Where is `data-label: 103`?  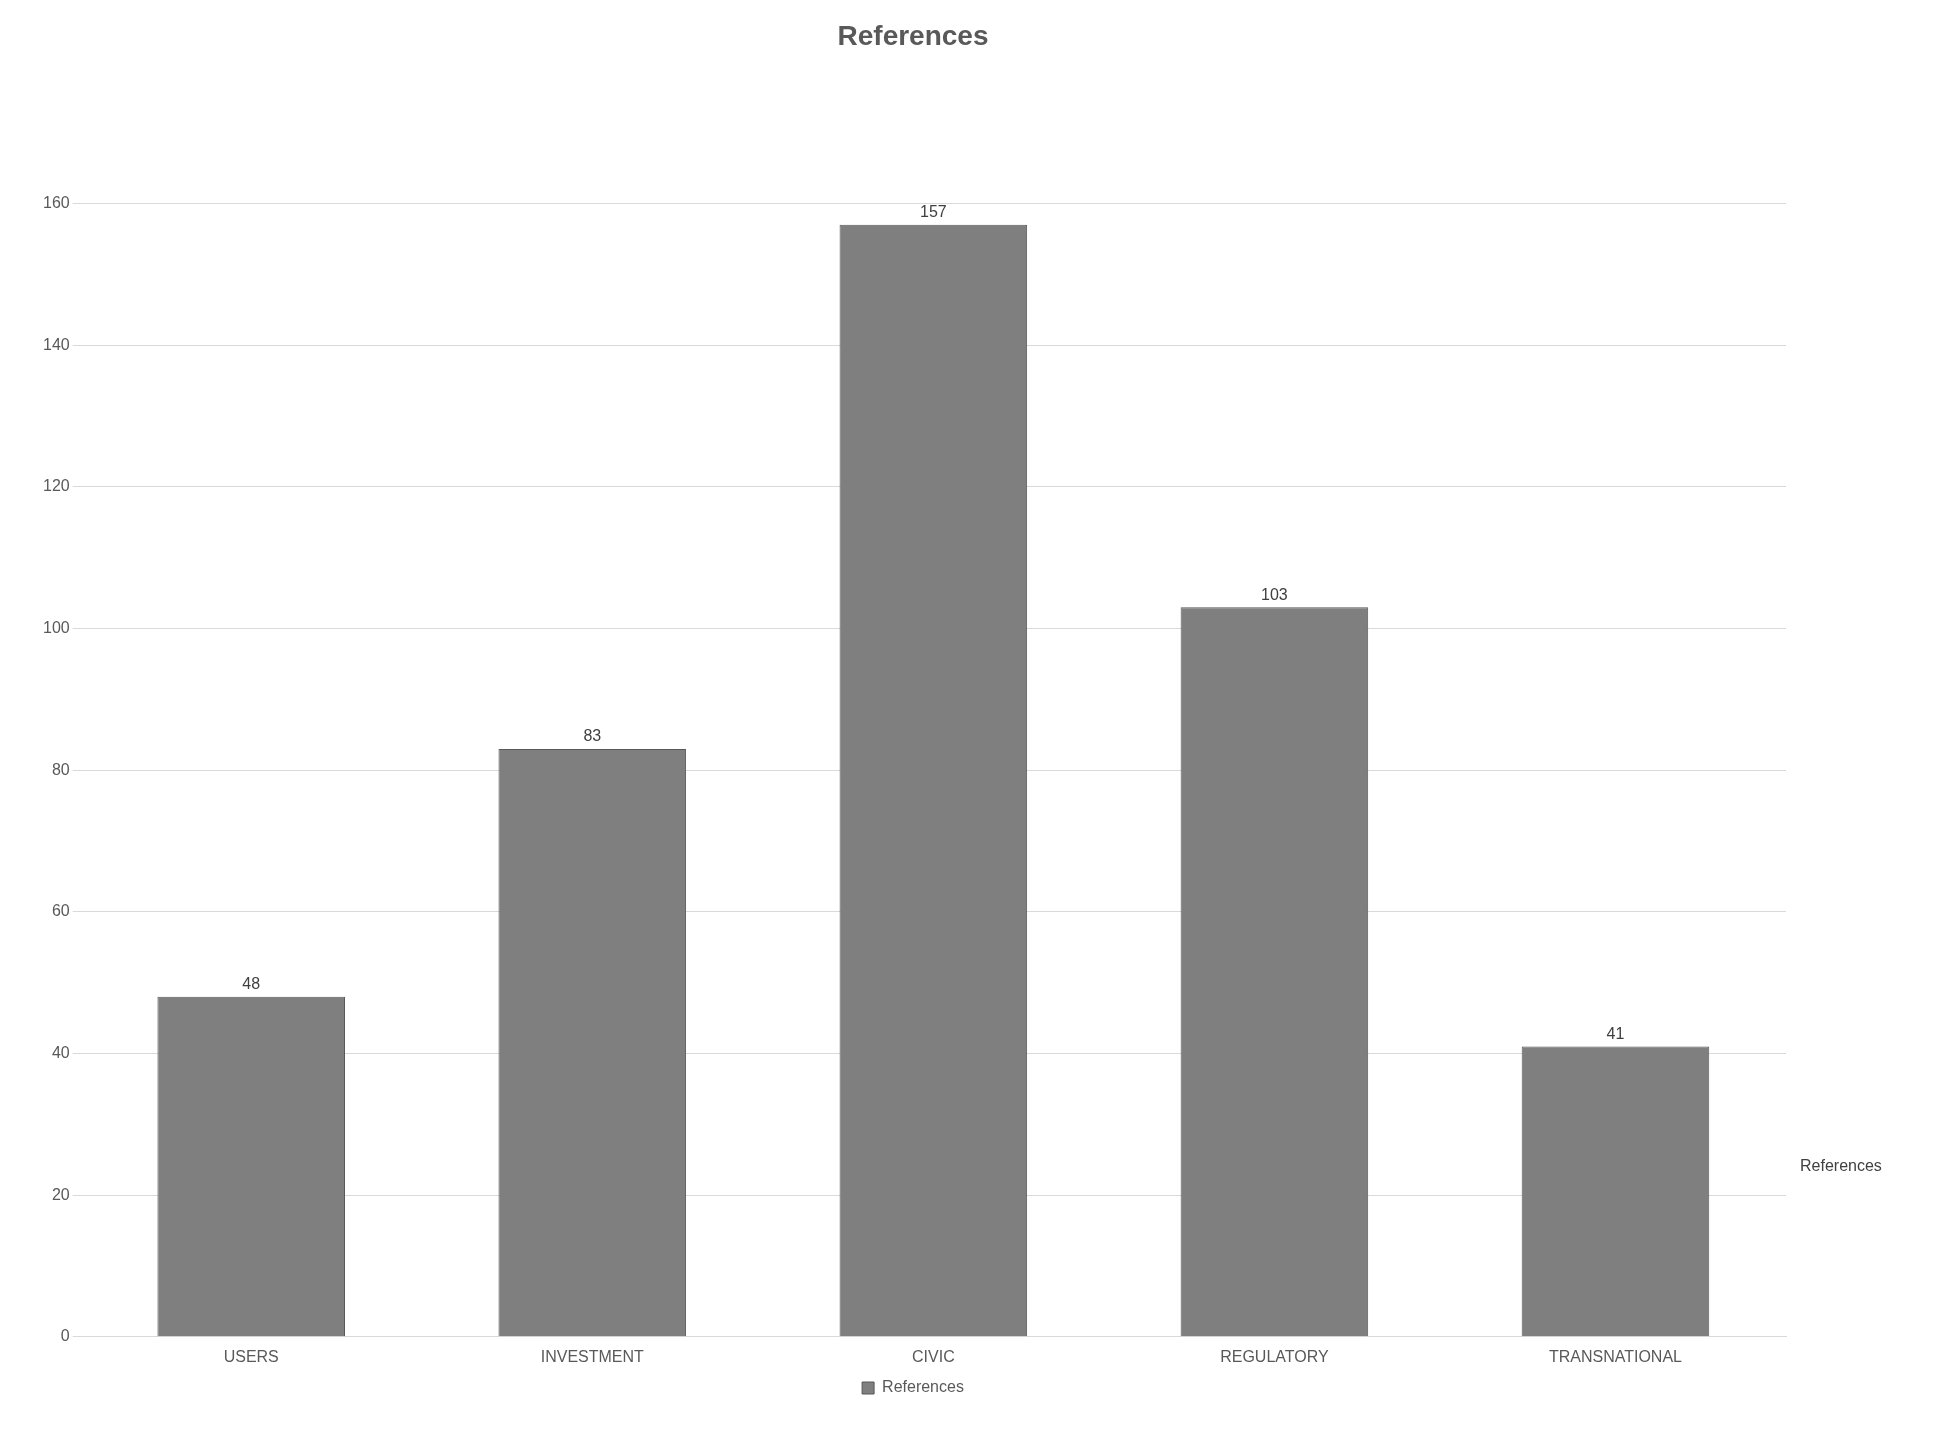
data-label: 103 is located at coordinates (1274, 594).